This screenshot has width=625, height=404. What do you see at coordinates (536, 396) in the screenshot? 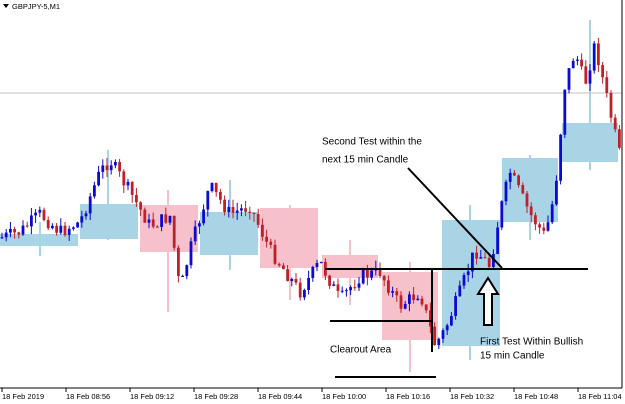
I see `x-label: 18 Feb 10:48` at bounding box center [536, 396].